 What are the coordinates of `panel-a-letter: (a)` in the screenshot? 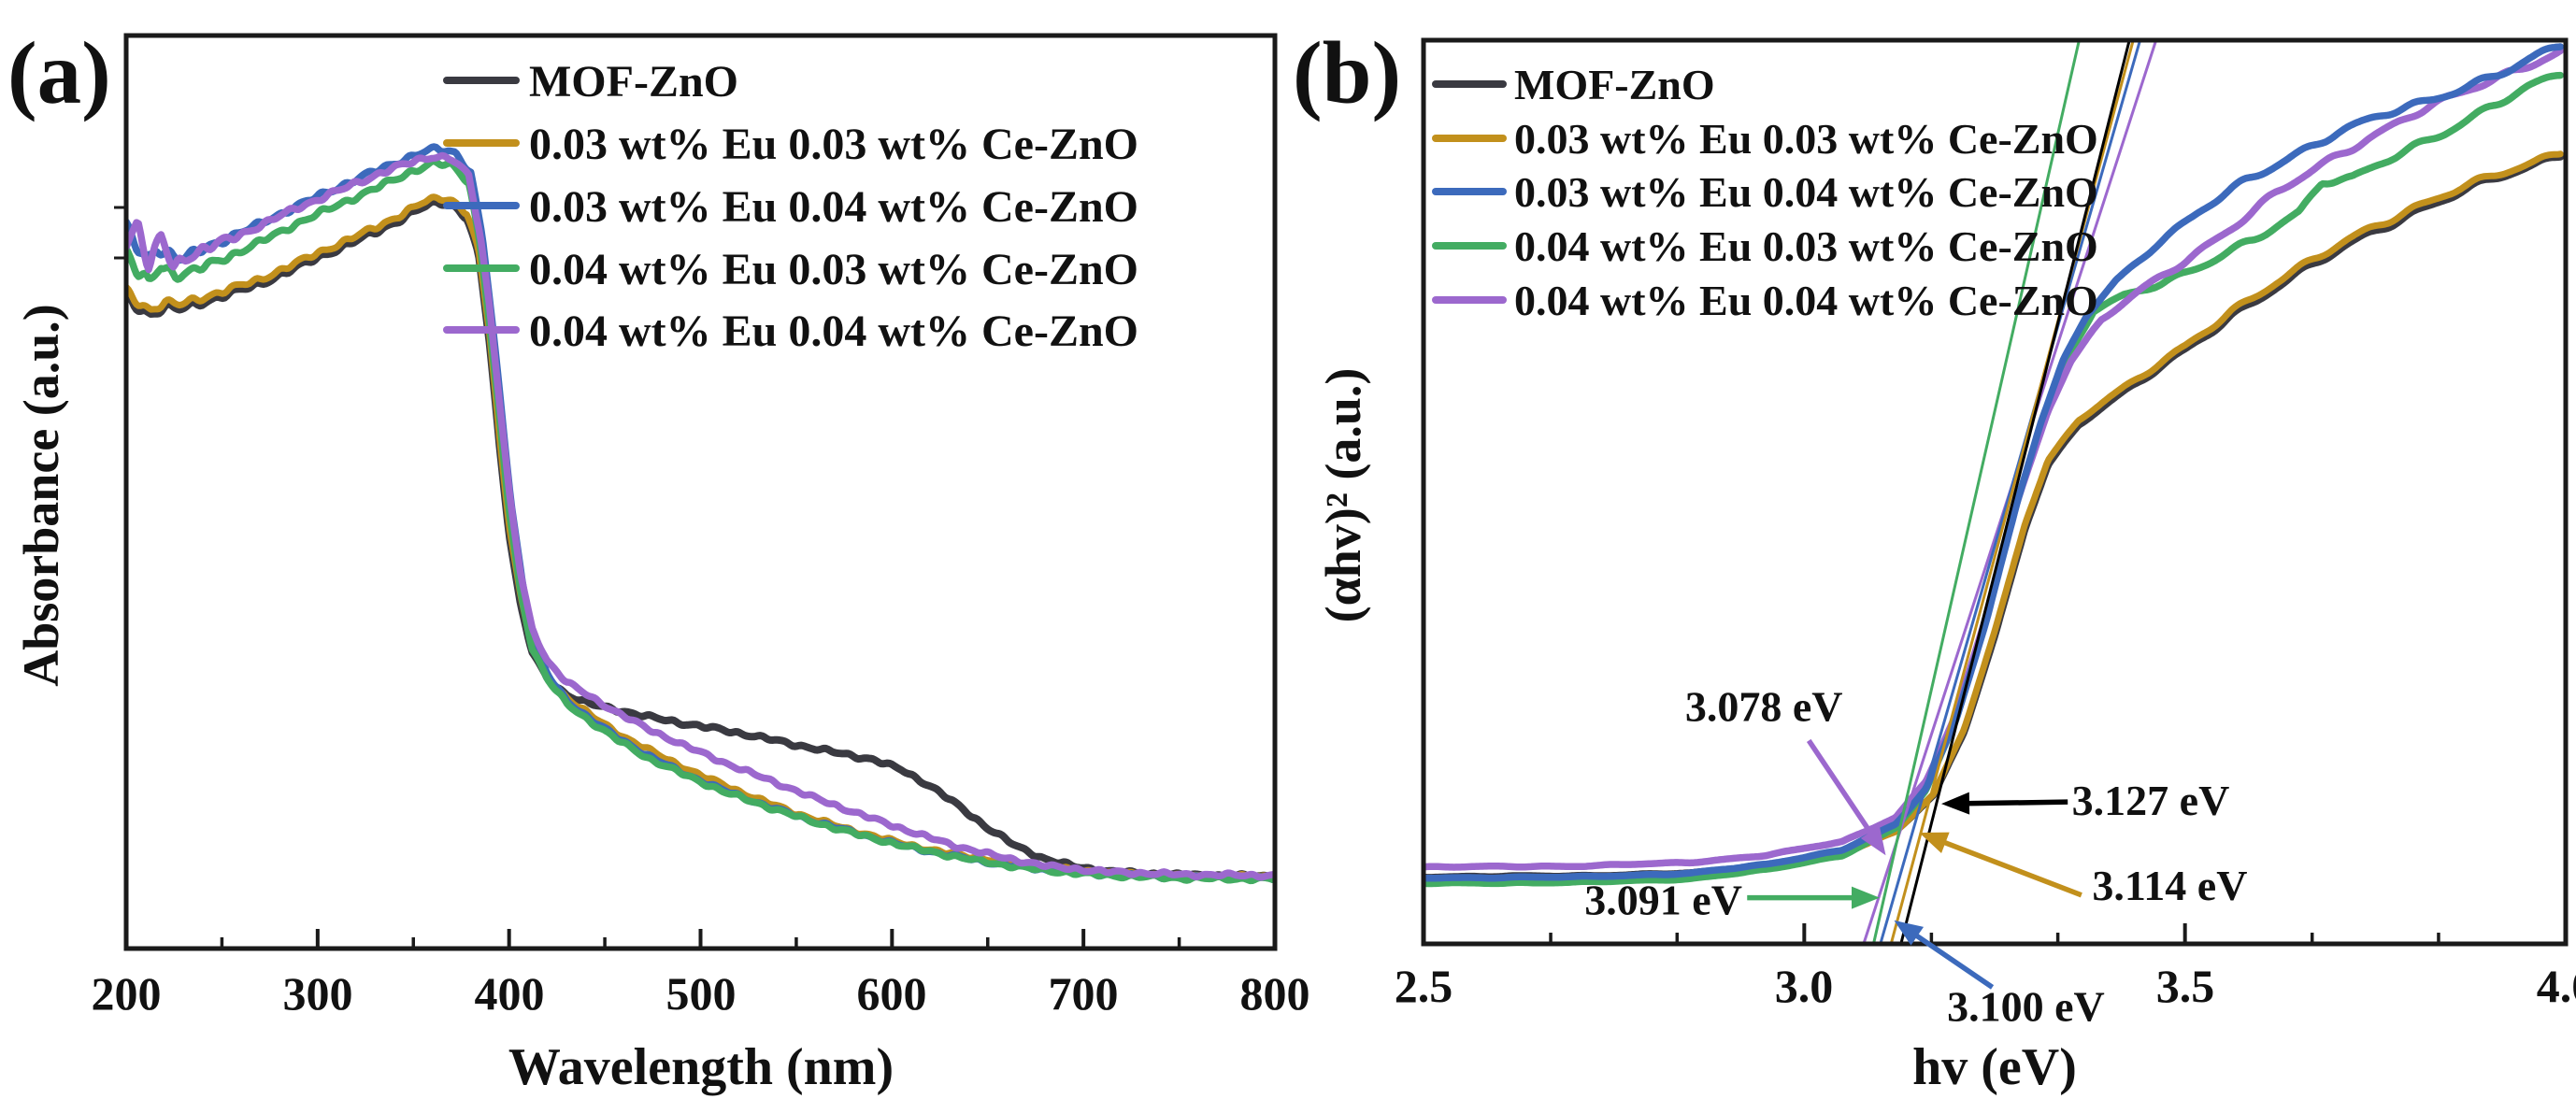 It's located at (59, 72).